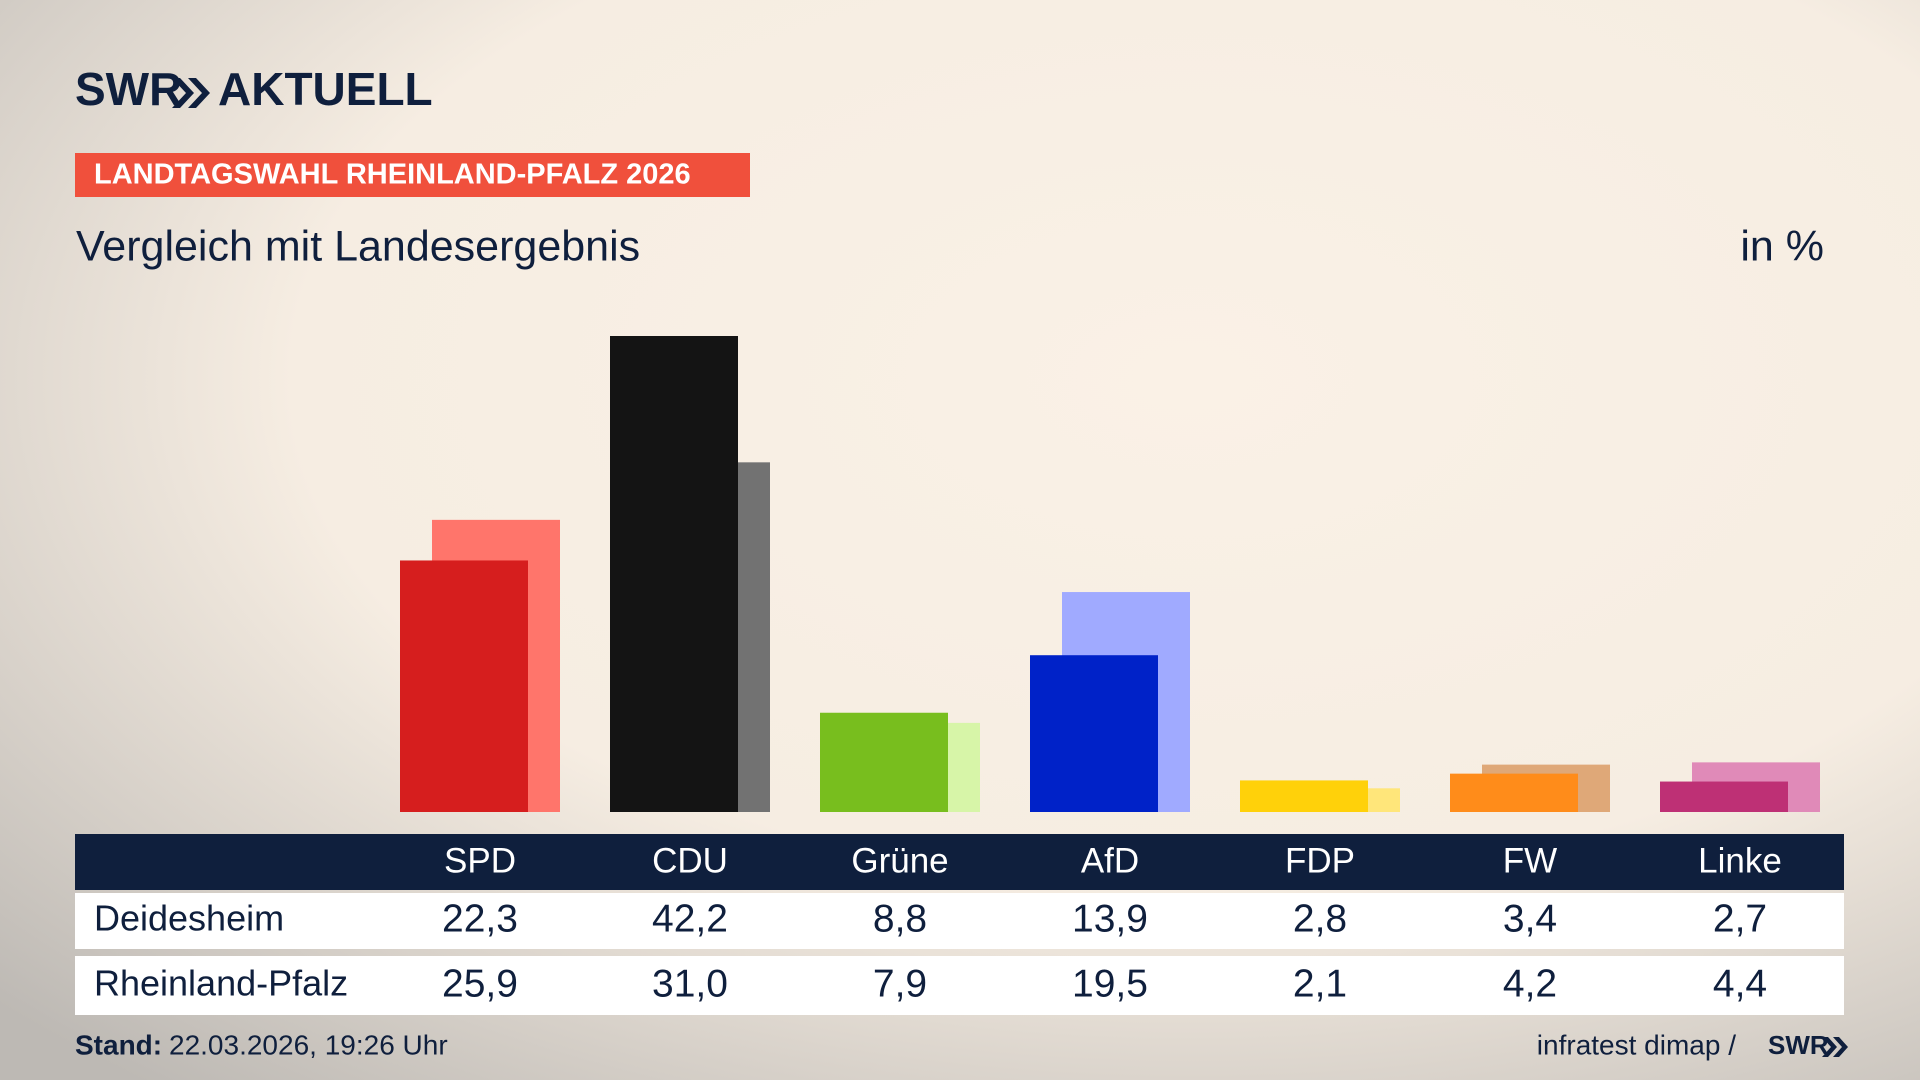  Describe the element at coordinates (1320, 918) in the screenshot. I see `value-label: 2,8` at that location.